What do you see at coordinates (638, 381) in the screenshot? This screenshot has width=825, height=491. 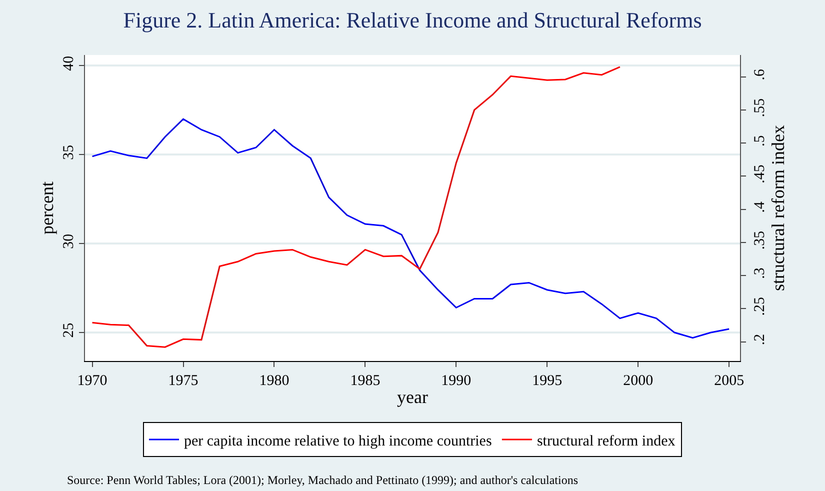 I see `x-tick-label: 2000` at bounding box center [638, 381].